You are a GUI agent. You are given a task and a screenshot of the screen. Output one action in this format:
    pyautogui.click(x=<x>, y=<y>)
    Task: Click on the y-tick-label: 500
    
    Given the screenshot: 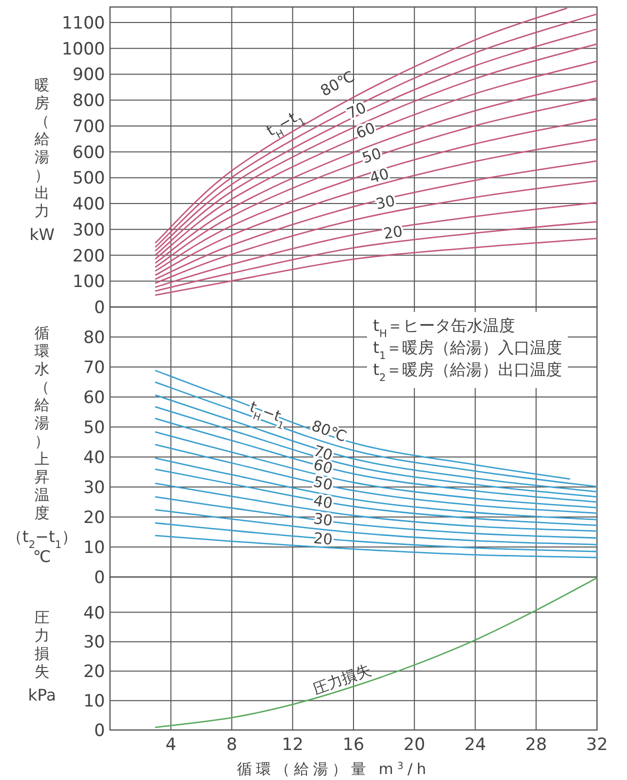 What is the action you would take?
    pyautogui.click(x=88, y=178)
    